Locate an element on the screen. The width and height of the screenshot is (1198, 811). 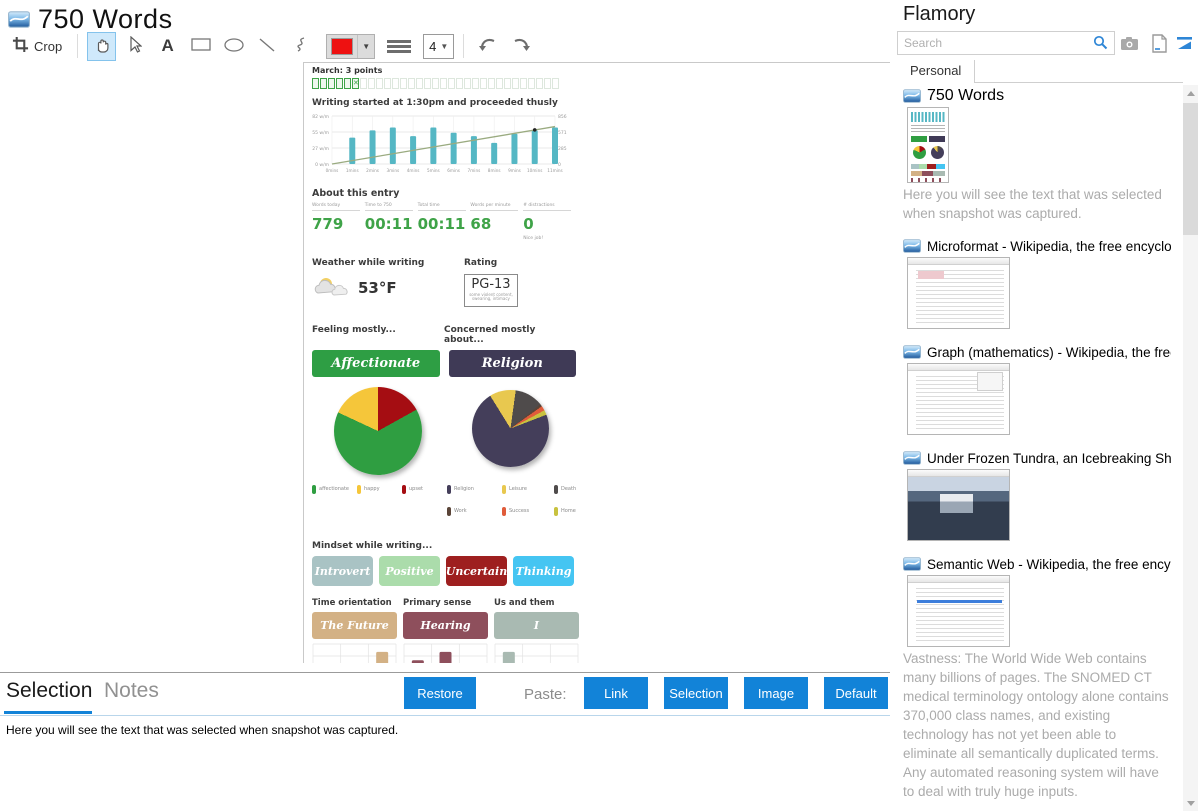
hand-tool-button is located at coordinates (102, 46).